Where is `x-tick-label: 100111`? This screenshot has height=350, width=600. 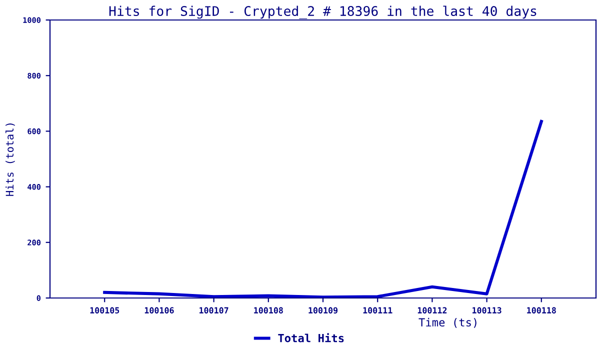
x-tick-label: 100111 is located at coordinates (377, 310).